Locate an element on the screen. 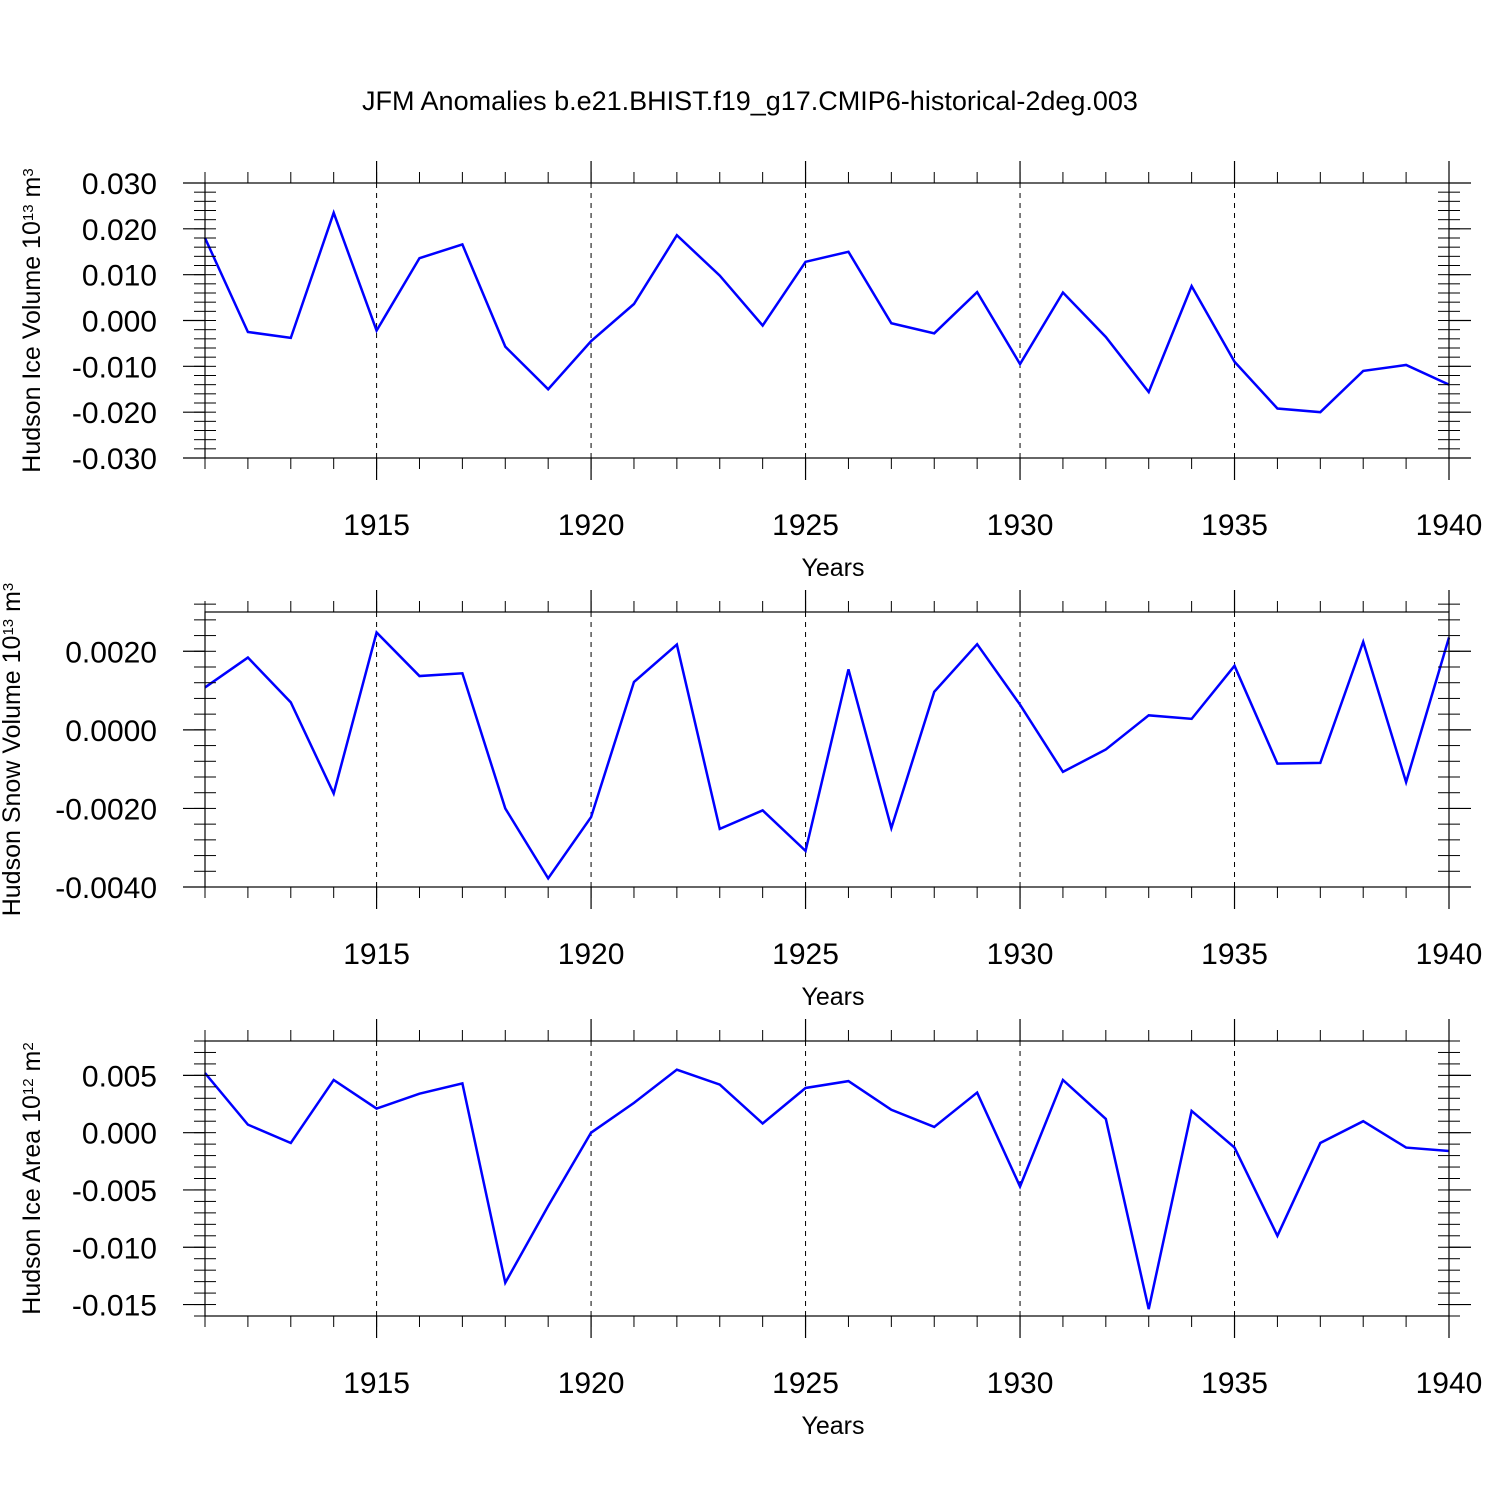 This screenshot has height=1500, width=1500. y-tick-label: -0.030 is located at coordinates (114, 459).